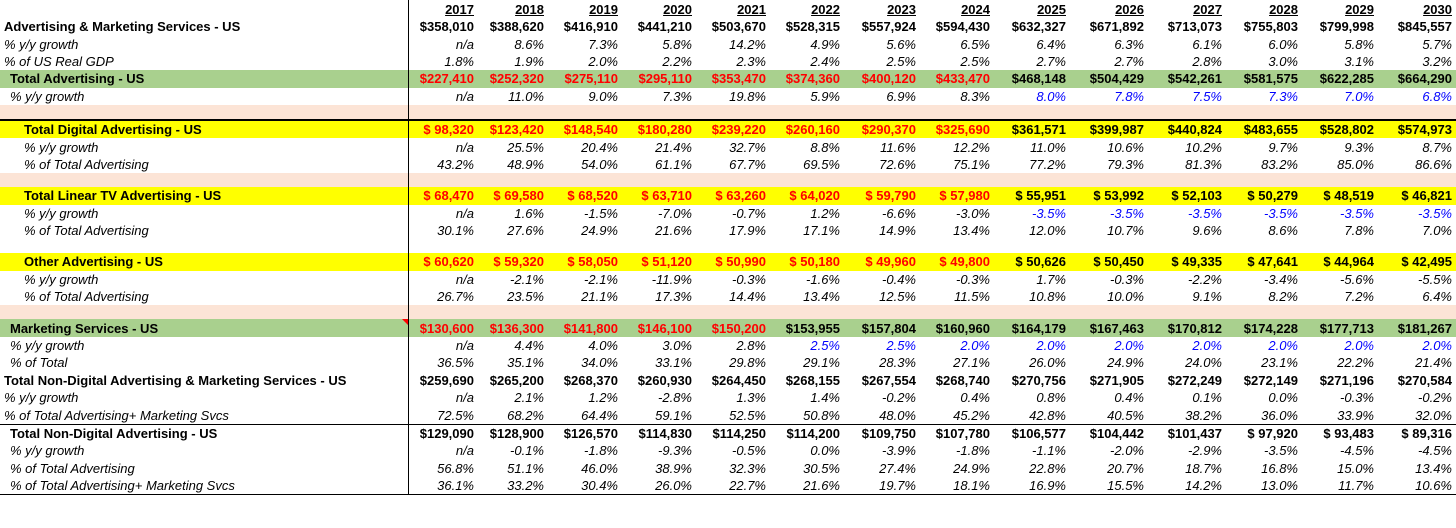 The height and width of the screenshot is (528, 1456). What do you see at coordinates (899, 451) in the screenshot?
I see `value-cell: -3.9%` at bounding box center [899, 451].